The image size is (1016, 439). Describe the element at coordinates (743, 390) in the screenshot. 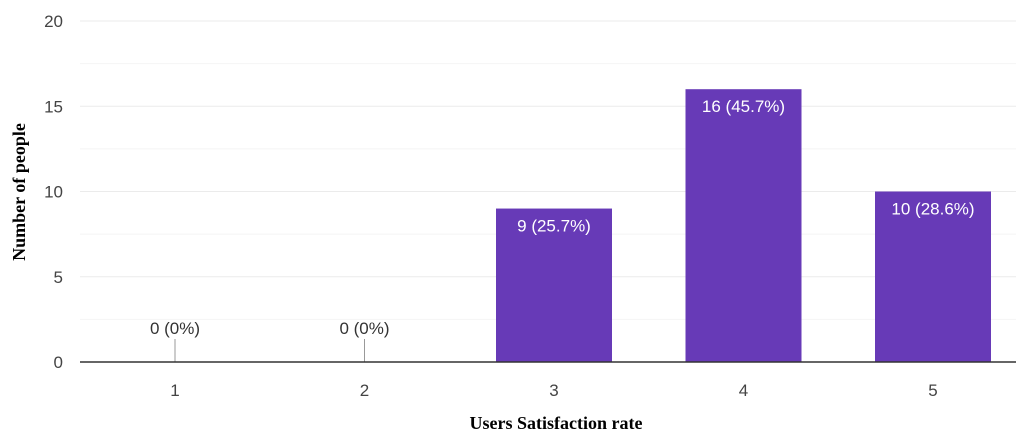

I see `x-tick-label: 4` at that location.